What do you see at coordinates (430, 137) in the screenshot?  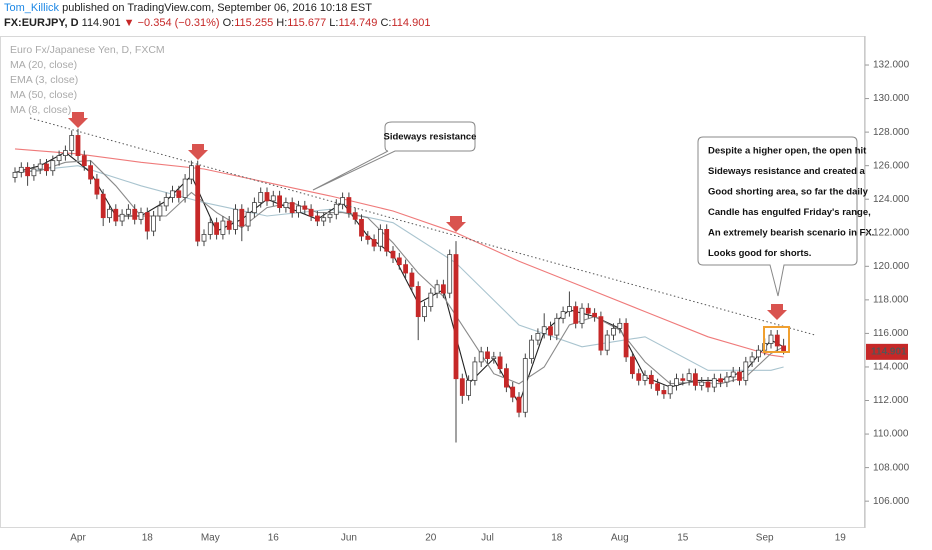 I see `callout-text: Sideways resistance` at bounding box center [430, 137].